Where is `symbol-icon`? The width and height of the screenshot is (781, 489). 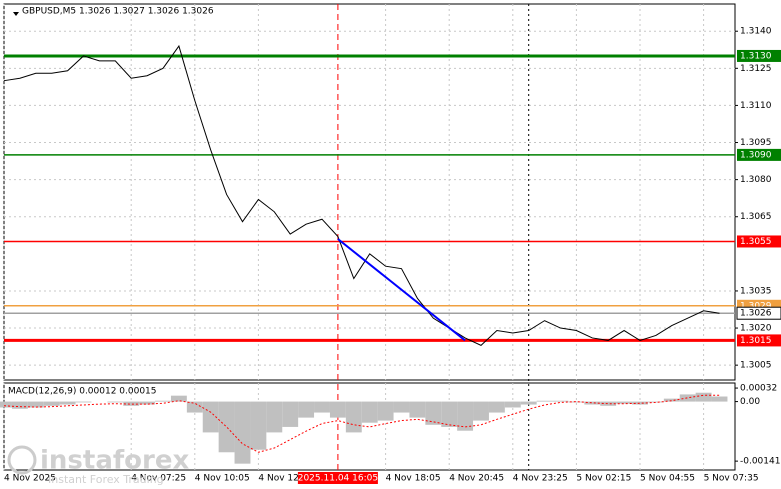 symbol-icon is located at coordinates (16, 14).